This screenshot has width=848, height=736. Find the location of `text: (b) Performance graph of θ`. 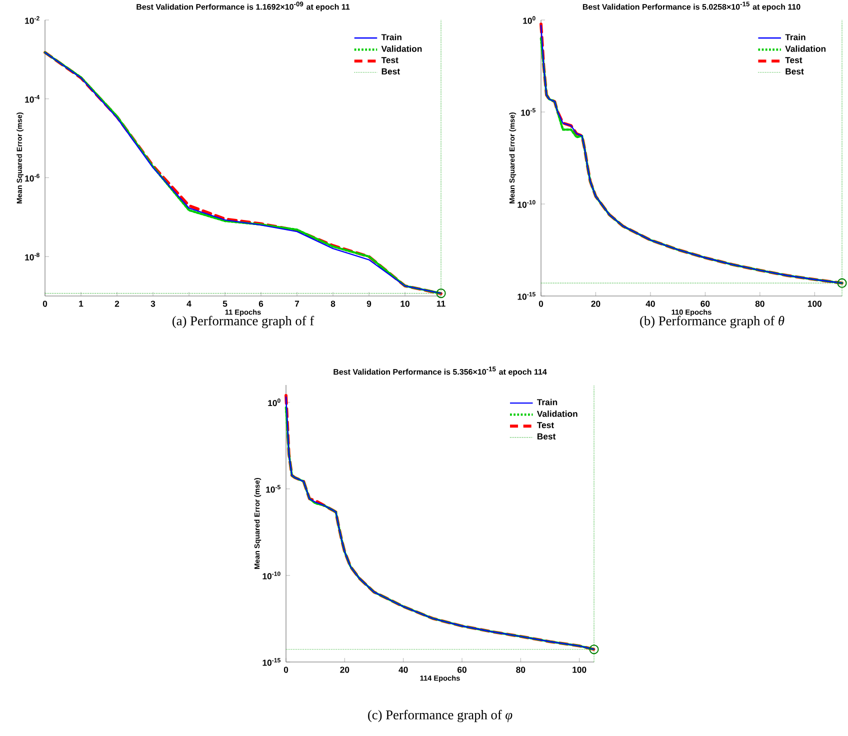

text: (b) Performance graph of θ is located at coordinates (712, 322).